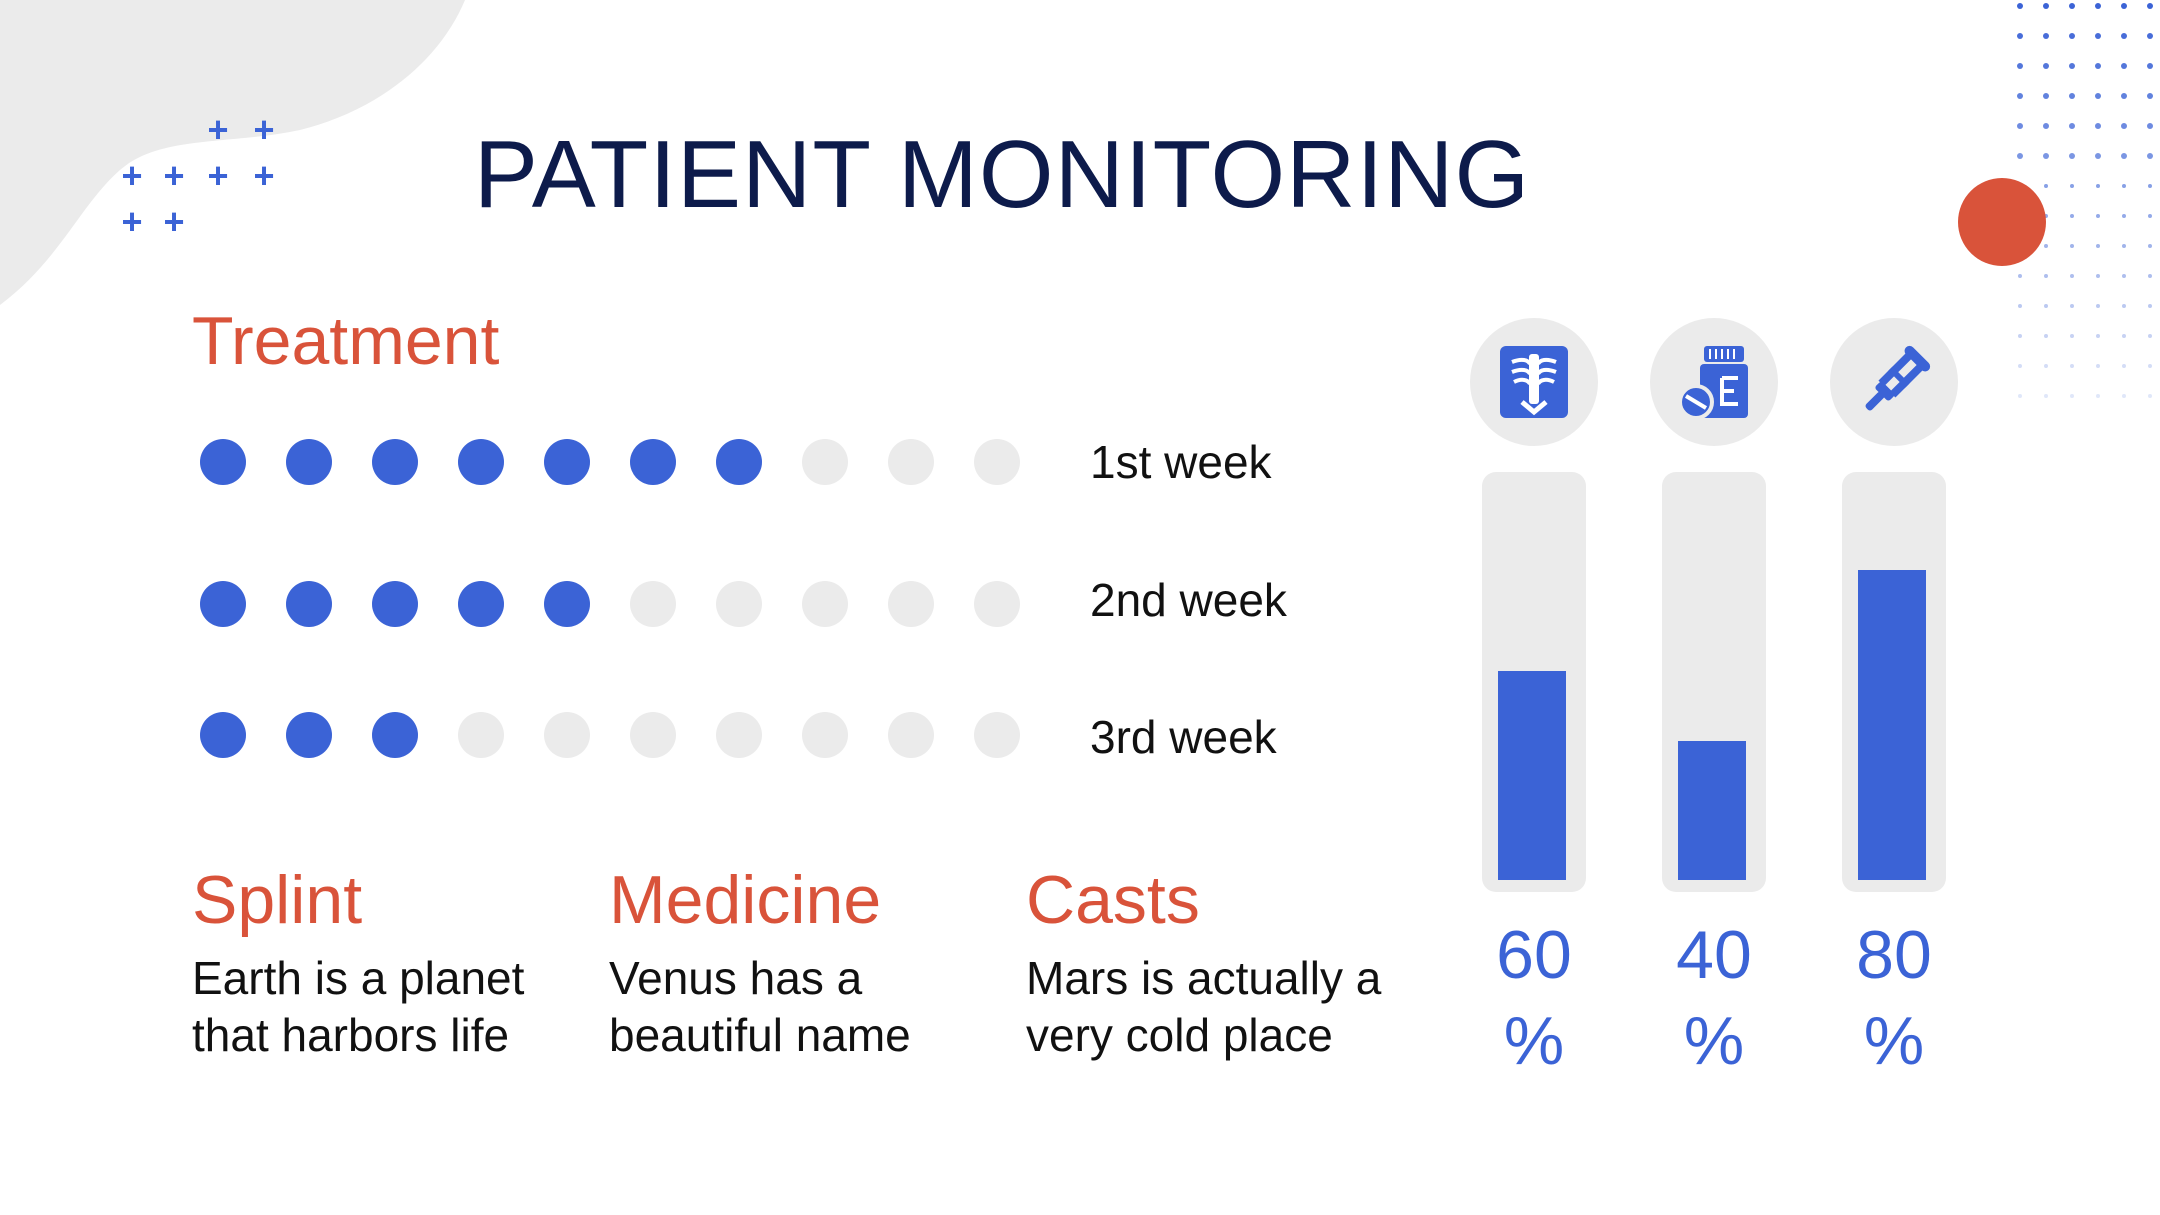 This screenshot has height=1215, width=2160. I want to click on feature-title: Medicine, so click(745, 900).